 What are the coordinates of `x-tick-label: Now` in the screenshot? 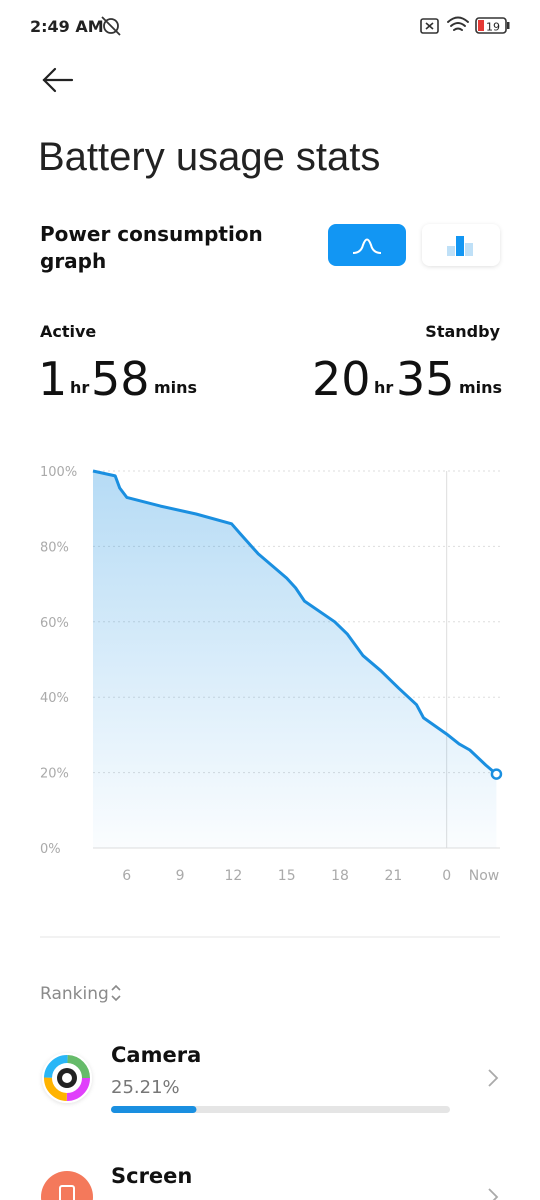 It's located at (484, 876).